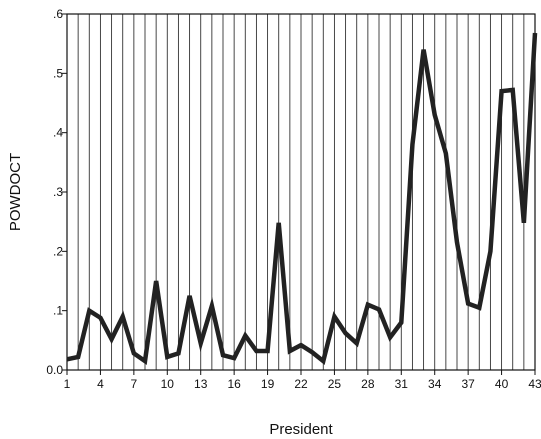  I want to click on x-tick-label: 22, so click(301, 384).